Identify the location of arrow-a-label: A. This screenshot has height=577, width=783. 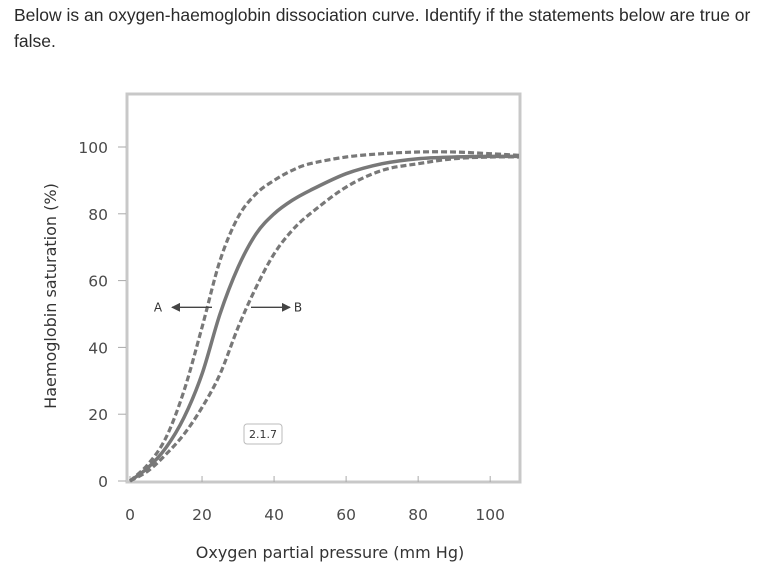
(158, 307).